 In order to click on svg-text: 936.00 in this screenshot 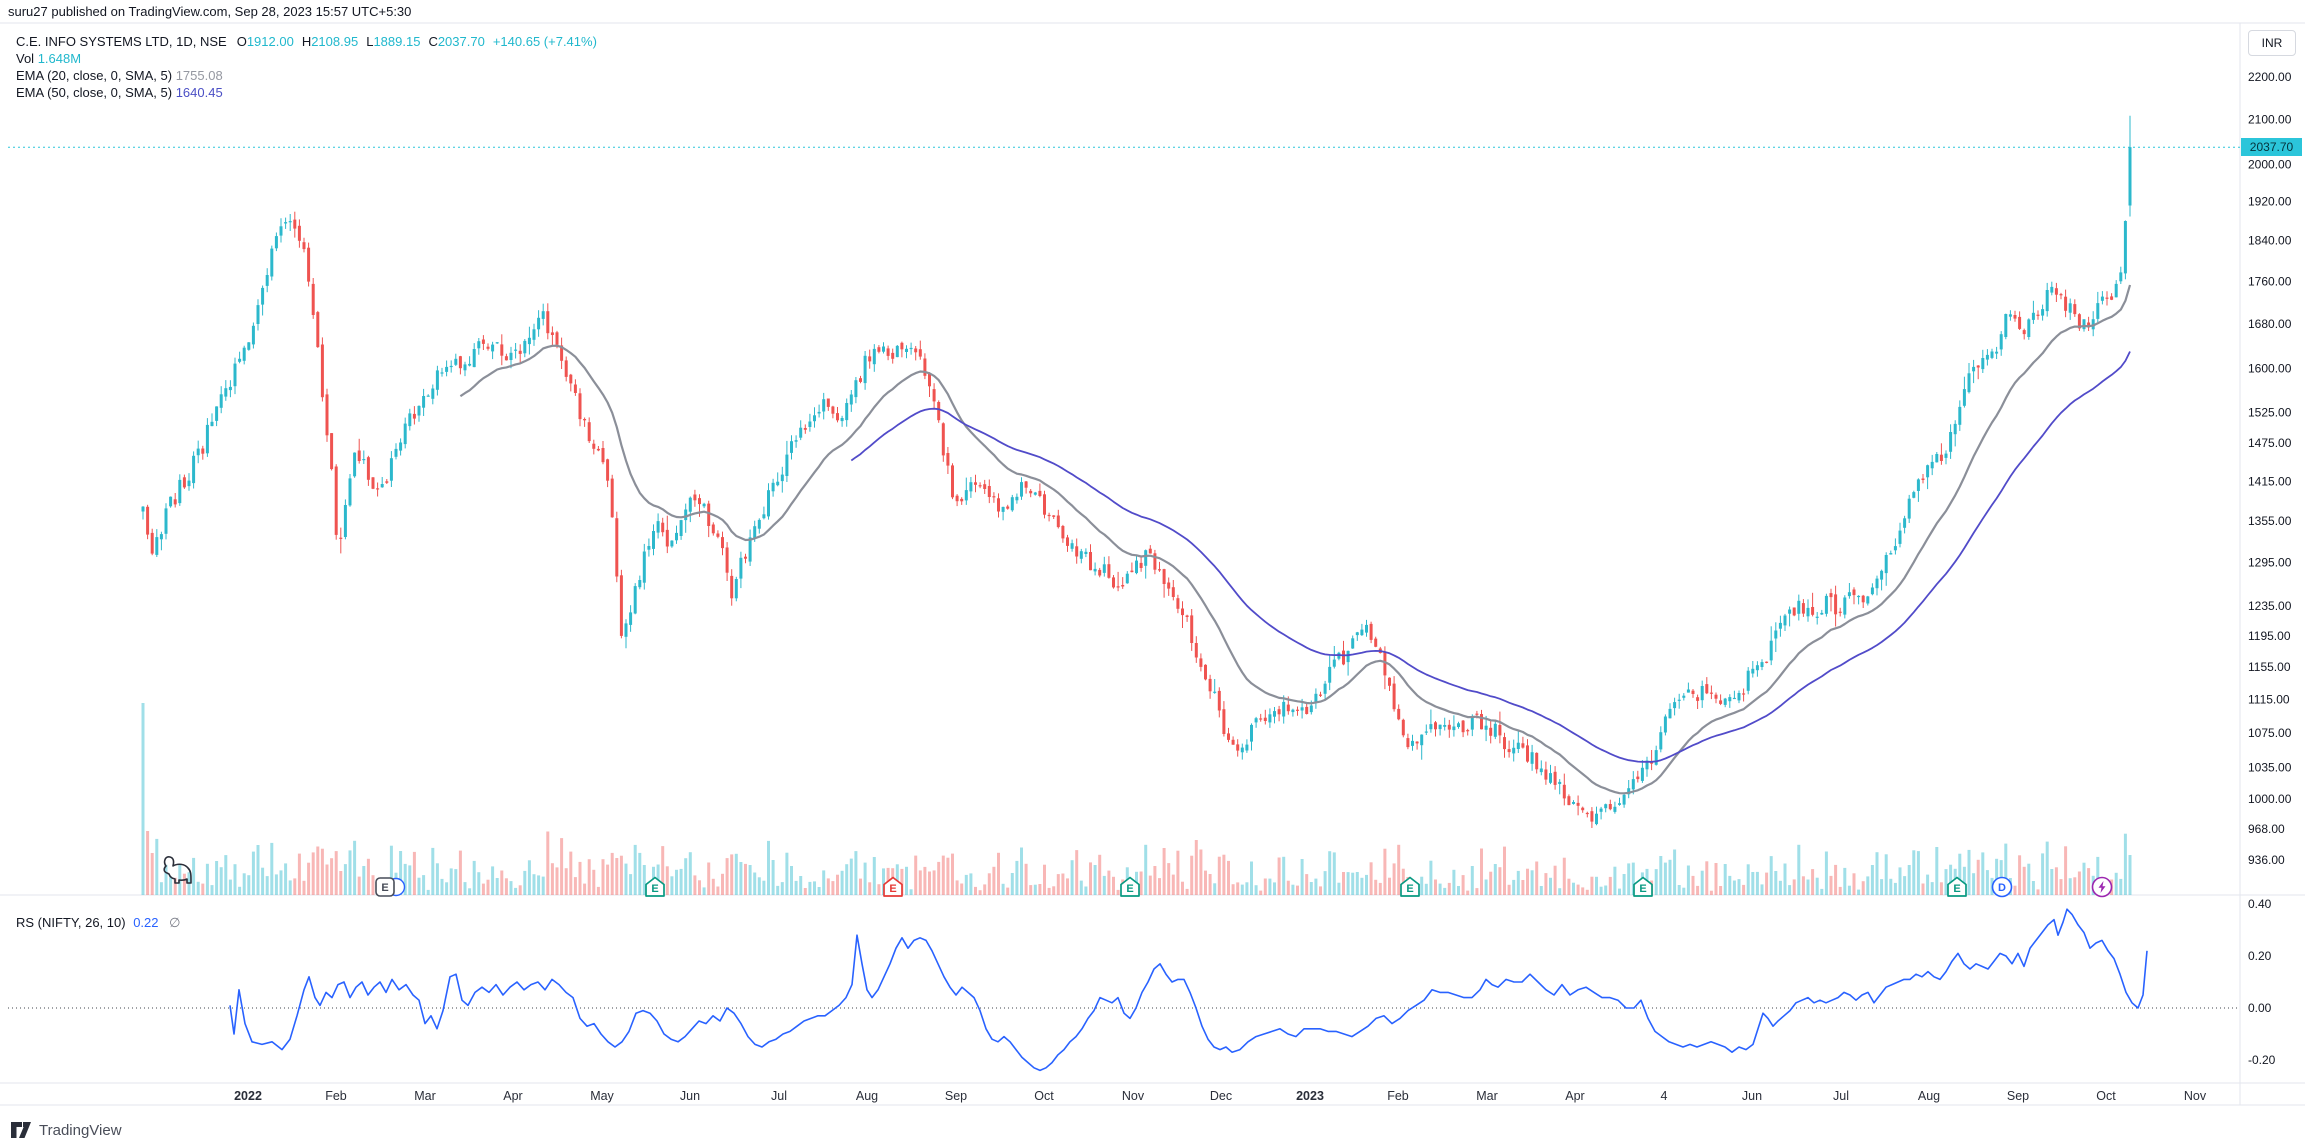, I will do `click(2266, 860)`.